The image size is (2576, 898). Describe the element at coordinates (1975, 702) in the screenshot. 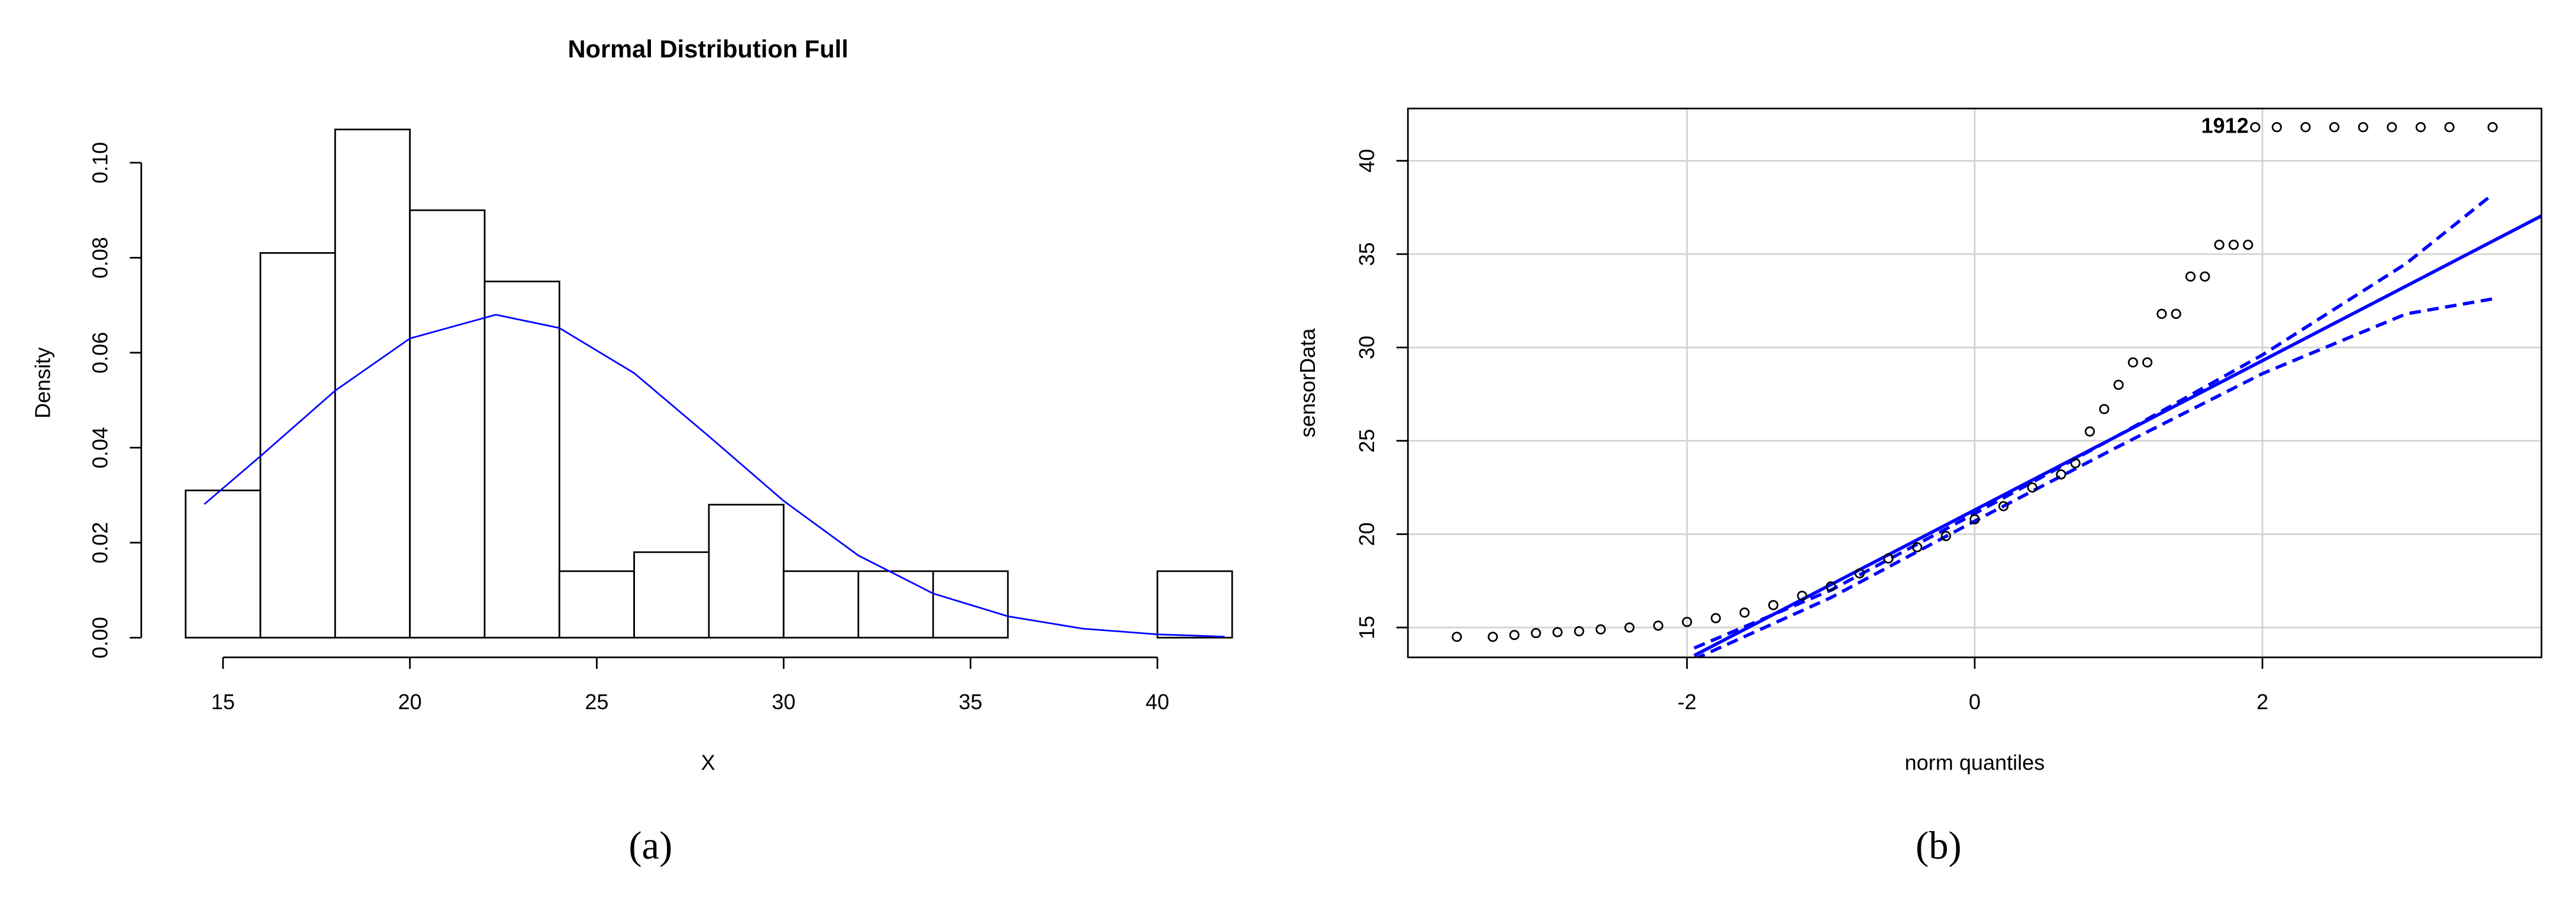

I see `x-tick-label: 0` at that location.